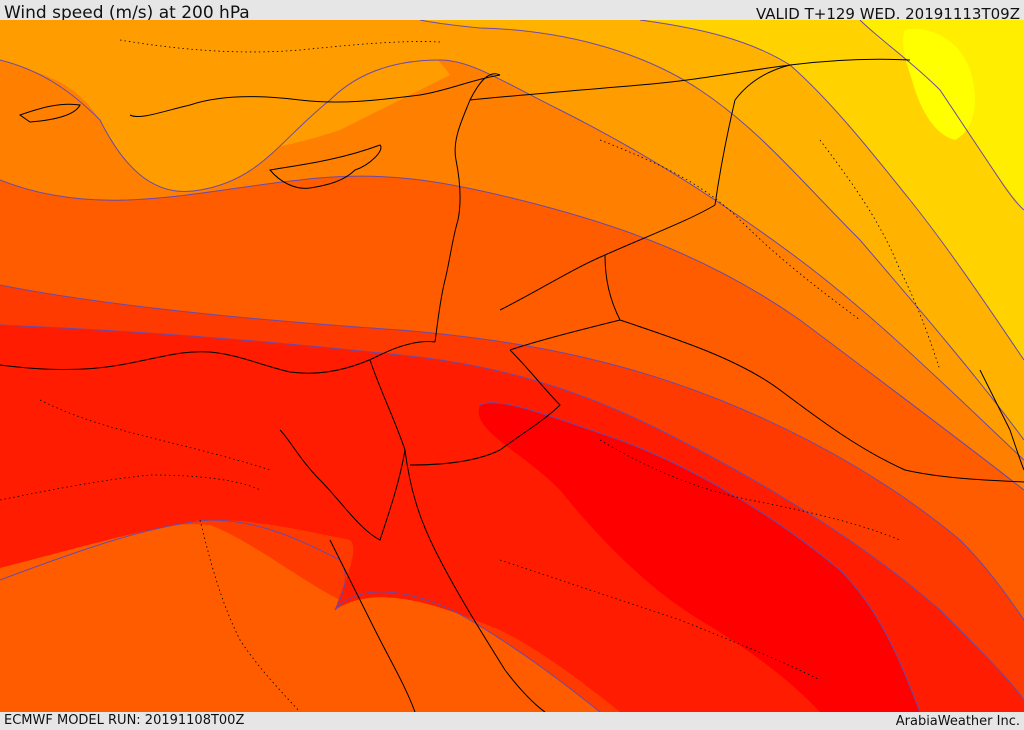 The width and height of the screenshot is (1024, 730). I want to click on border-iraq-syria, so click(752, 135).